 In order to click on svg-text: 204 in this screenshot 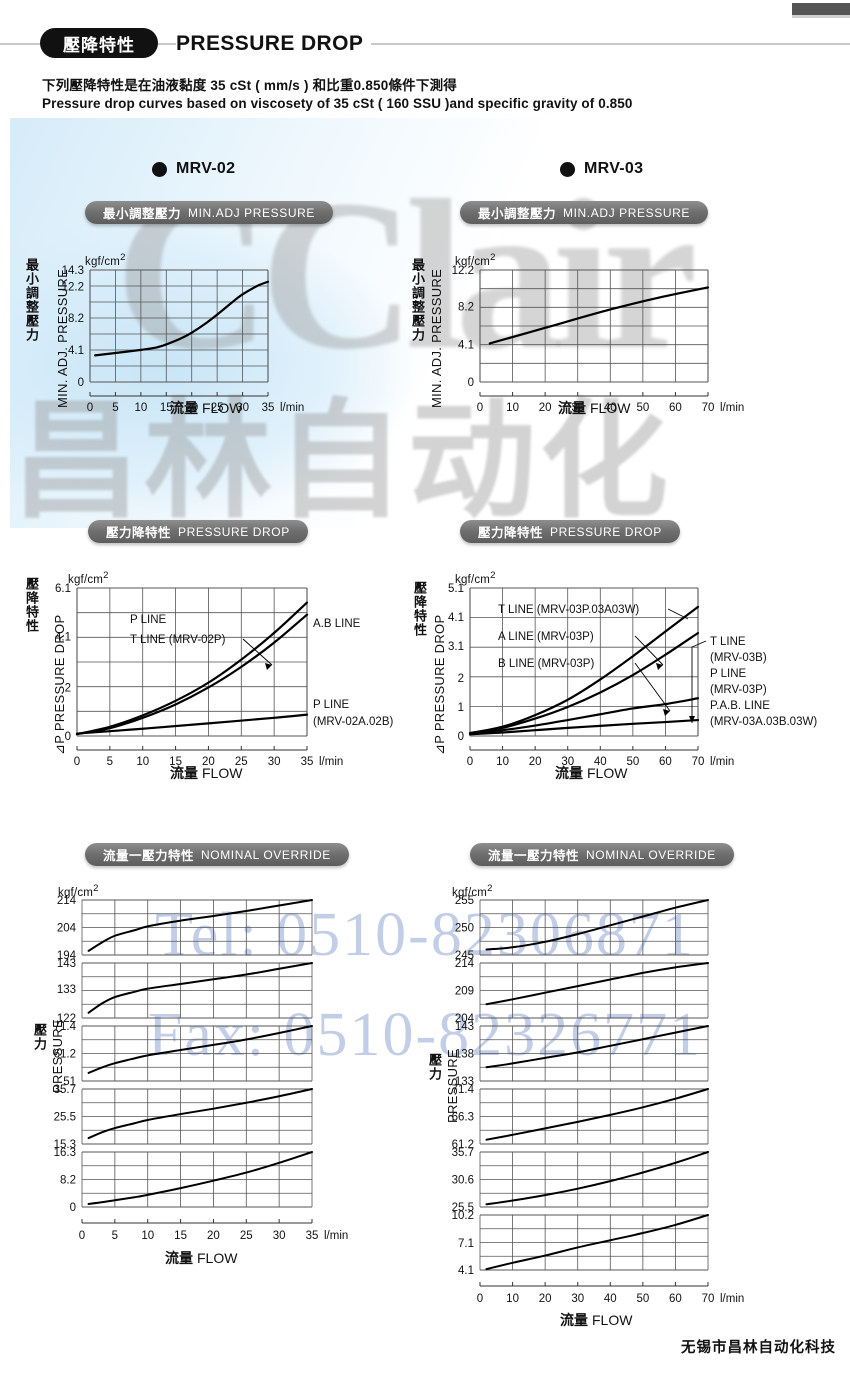, I will do `click(465, 1019)`.